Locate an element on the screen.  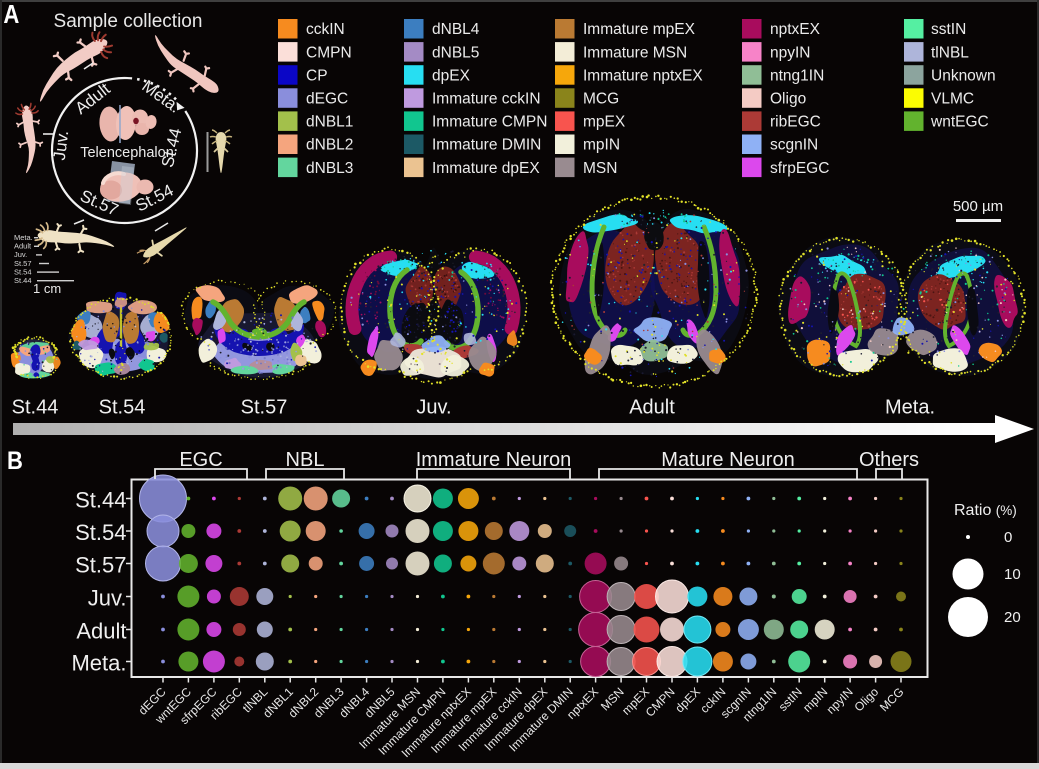
svg-text: dNBL3 is located at coordinates (329, 168).